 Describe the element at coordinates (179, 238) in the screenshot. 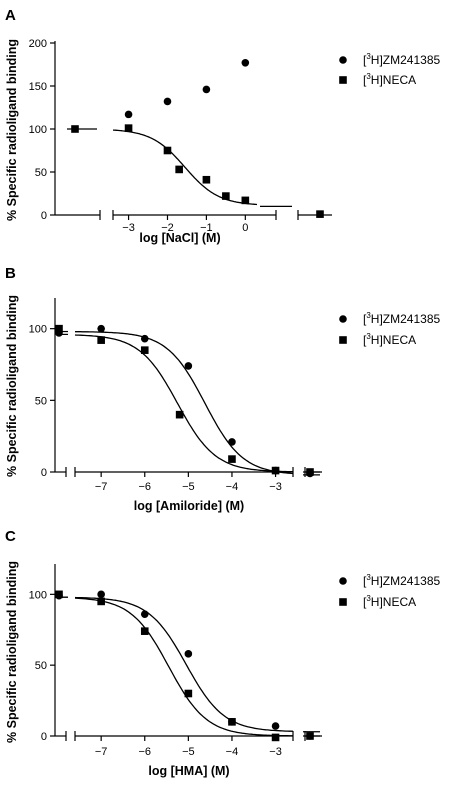

I see `x-axis-title: log [NaCl] (M)` at that location.